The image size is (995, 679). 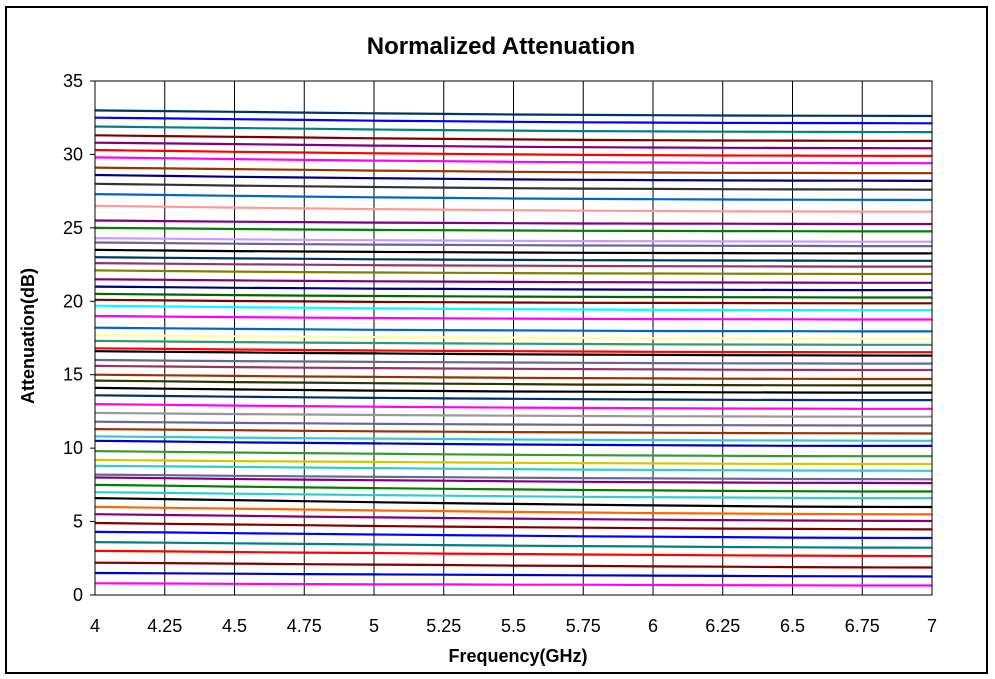 I want to click on x-axis-ticks: 4 4.25 4.5 4.75 5 5.25 5.5 5.75 6 6.25 6.5 6.75 7, so click(x=513, y=626).